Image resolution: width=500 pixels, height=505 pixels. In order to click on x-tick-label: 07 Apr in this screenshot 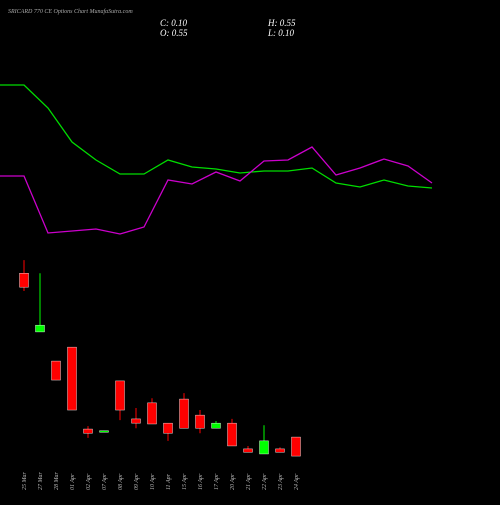, I will do `click(105, 481)`.